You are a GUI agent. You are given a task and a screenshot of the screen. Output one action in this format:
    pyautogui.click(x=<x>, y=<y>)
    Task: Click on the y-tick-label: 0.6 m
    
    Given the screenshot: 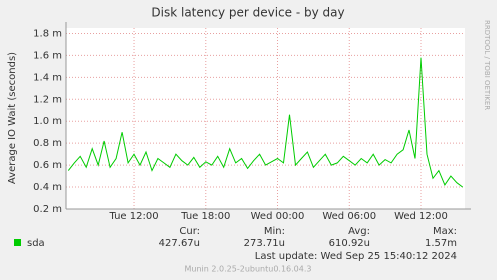 What is the action you would take?
    pyautogui.click(x=47, y=165)
    